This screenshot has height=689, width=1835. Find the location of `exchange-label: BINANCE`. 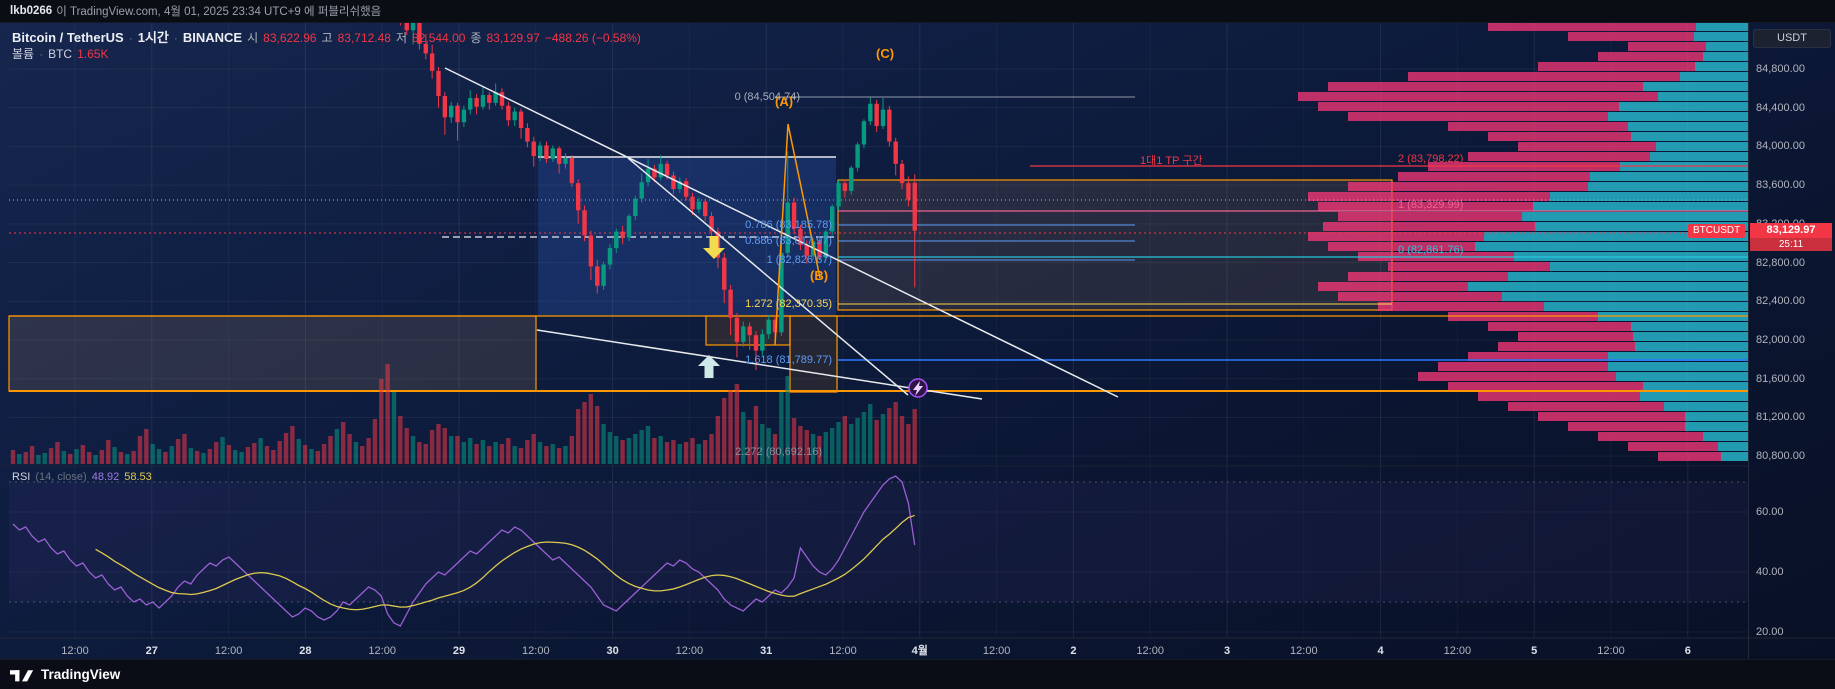

exchange-label: BINANCE is located at coordinates (212, 37).